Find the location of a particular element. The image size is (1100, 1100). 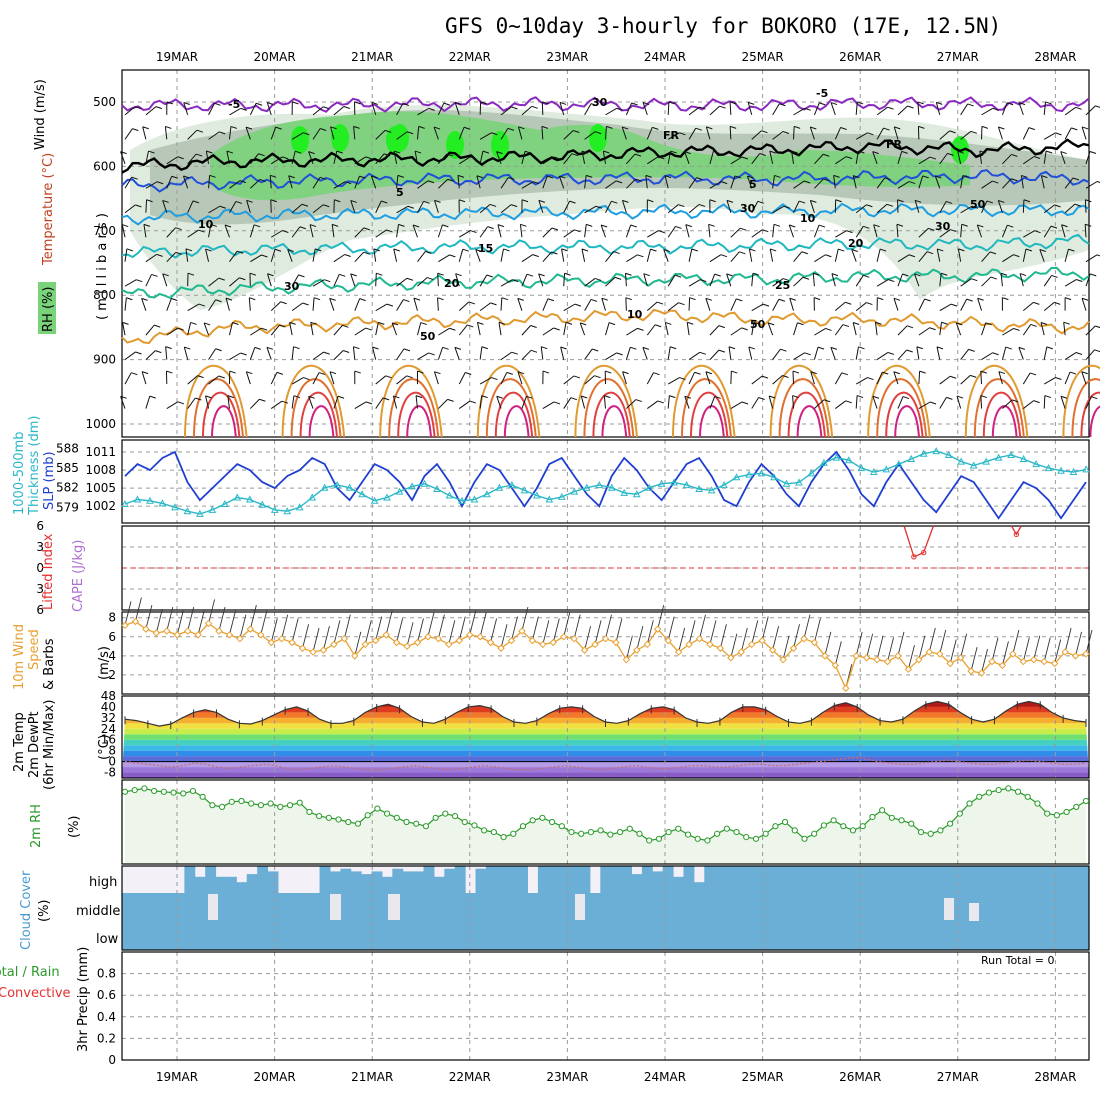

thickness-line is located at coordinates (605, 482).